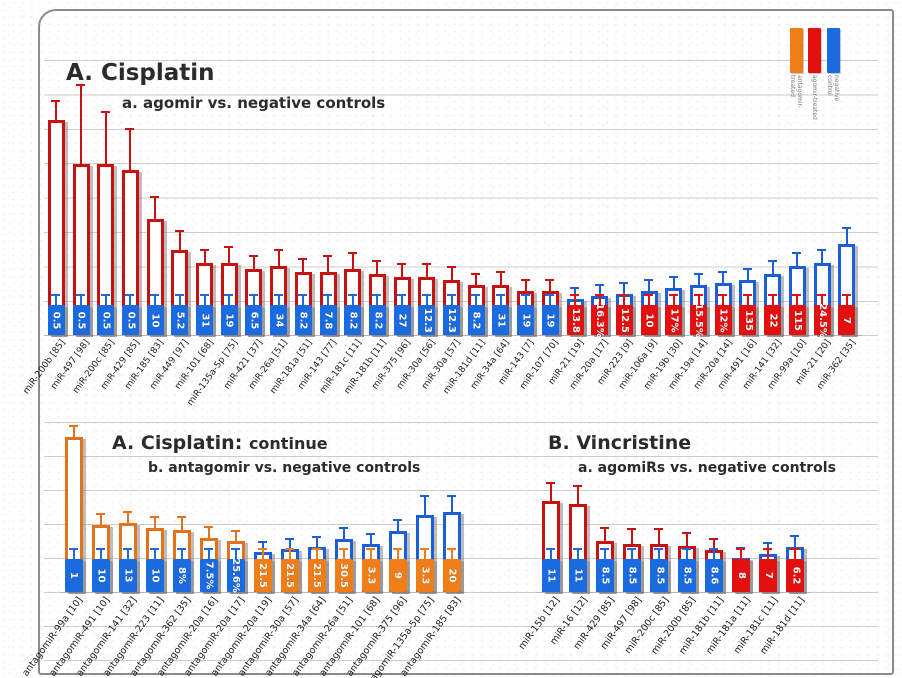 Image resolution: width=902 pixels, height=678 pixels. I want to click on bar-group: 10 miR-185 [83], so click(146, 226).